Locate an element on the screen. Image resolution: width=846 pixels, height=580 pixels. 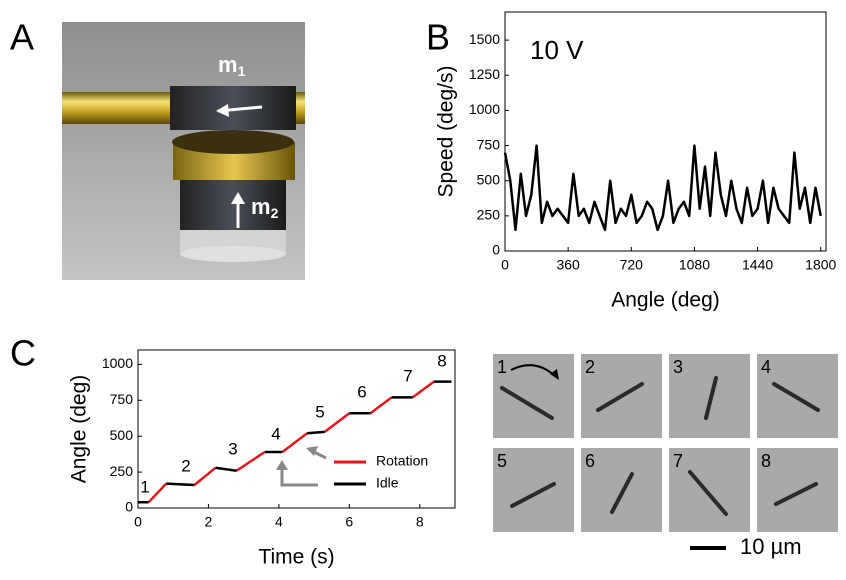
step-label: 6 is located at coordinates (361, 391).